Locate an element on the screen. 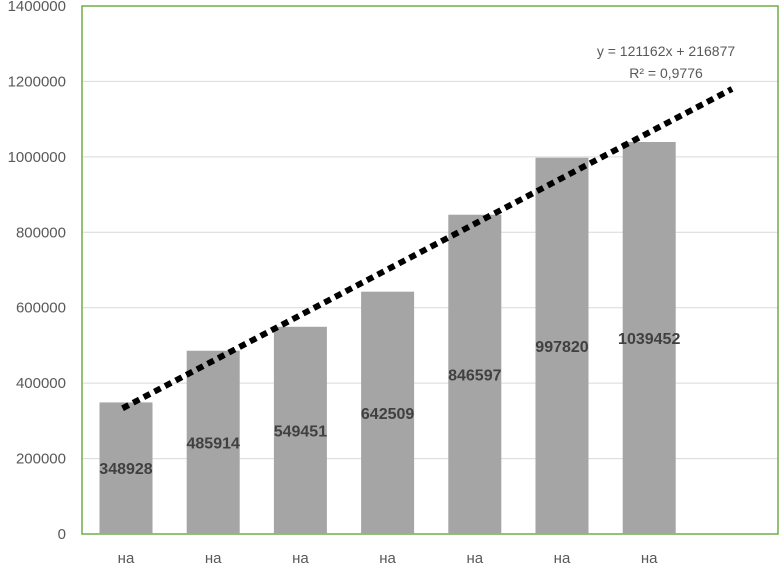 The height and width of the screenshot is (565, 780). category-labels: на на на на на на на is located at coordinates (388, 557).